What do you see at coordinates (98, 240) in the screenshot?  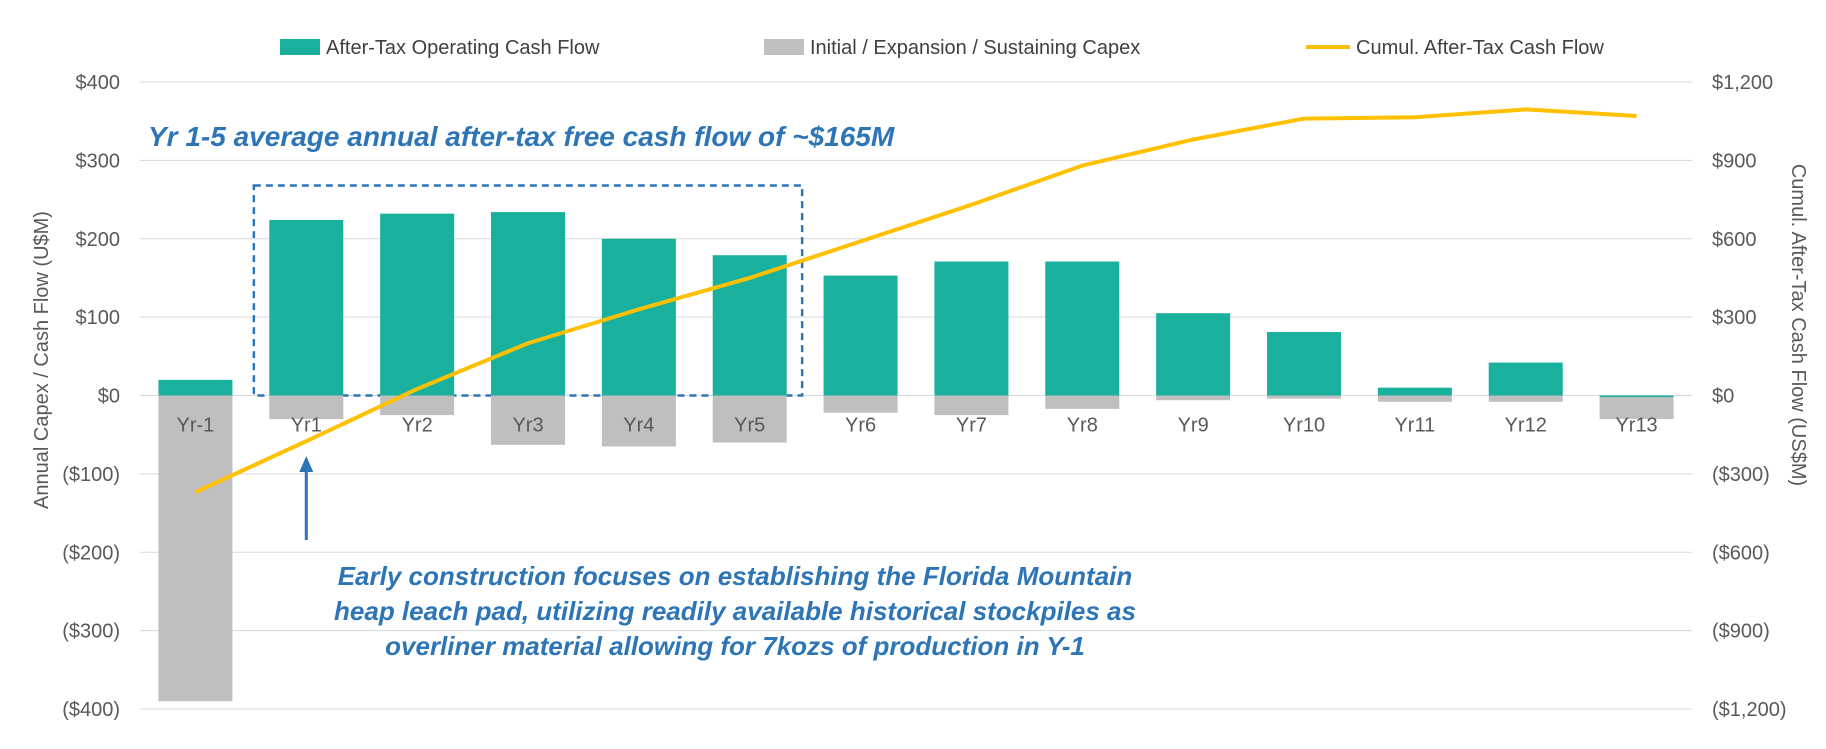 I see `left-tick-label: $200` at bounding box center [98, 240].